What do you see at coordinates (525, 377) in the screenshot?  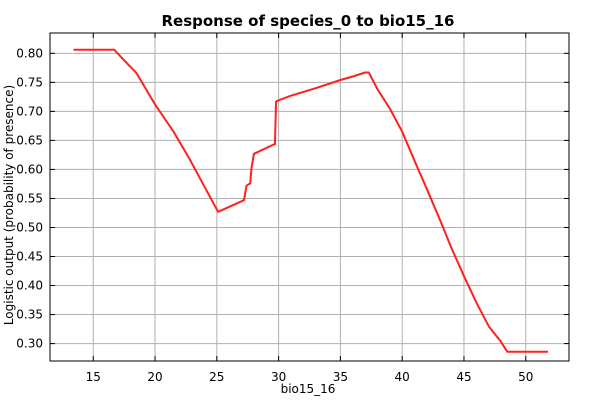 I see `x-tick-label: 50` at bounding box center [525, 377].